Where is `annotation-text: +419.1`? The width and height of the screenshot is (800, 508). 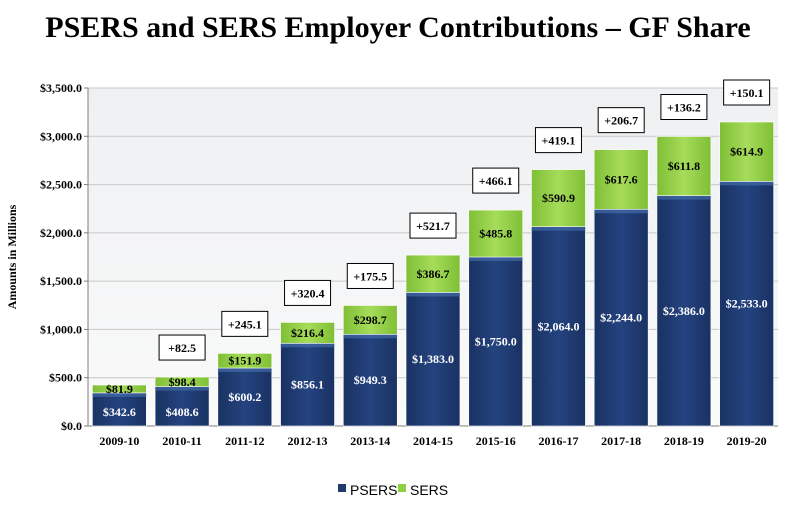 annotation-text: +419.1 is located at coordinates (559, 141).